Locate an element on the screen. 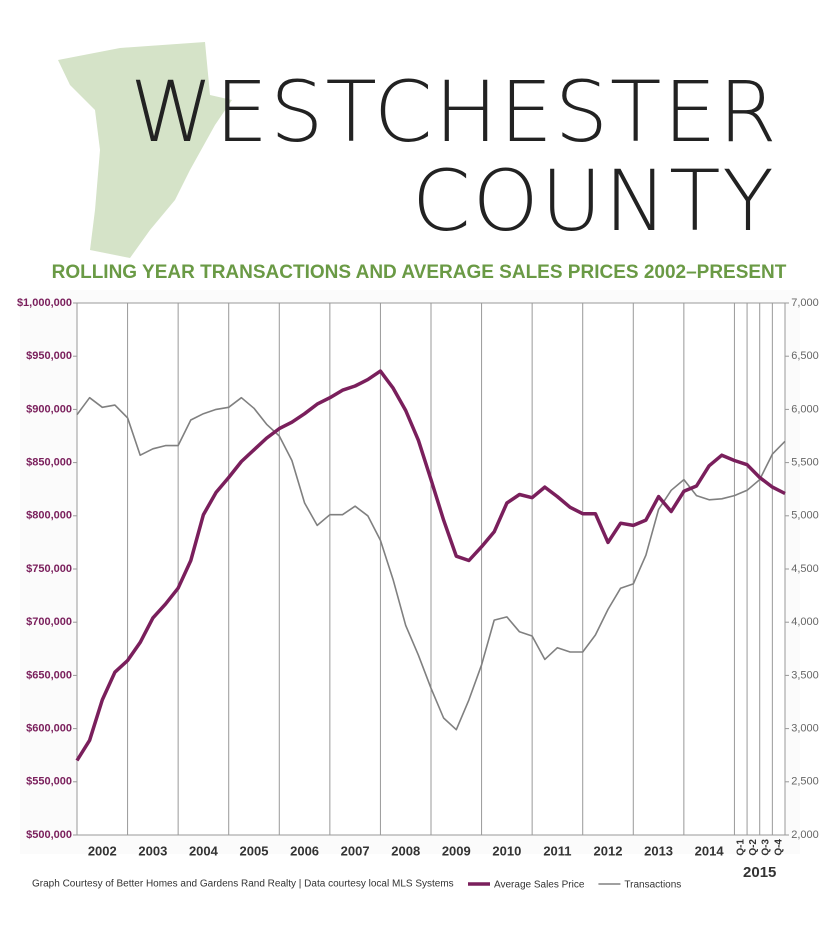 The height and width of the screenshot is (934, 840). y-tick-label: $950,000 is located at coordinates (49, 356).